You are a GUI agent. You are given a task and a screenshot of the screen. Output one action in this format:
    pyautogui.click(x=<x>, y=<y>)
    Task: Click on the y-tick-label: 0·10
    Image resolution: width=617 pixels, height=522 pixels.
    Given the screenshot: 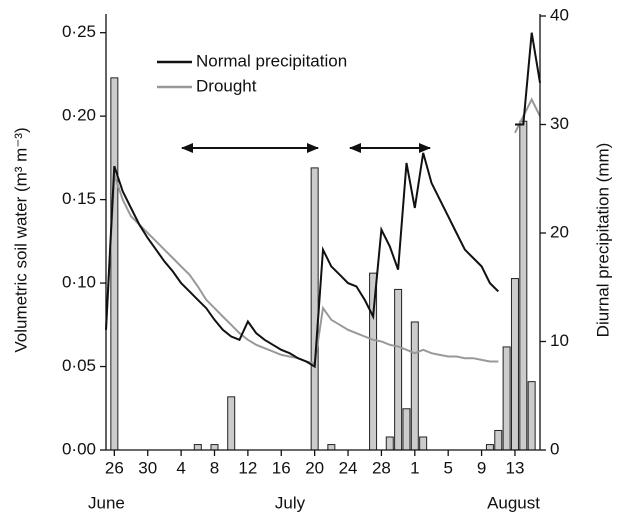 What is the action you would take?
    pyautogui.click(x=79, y=282)
    